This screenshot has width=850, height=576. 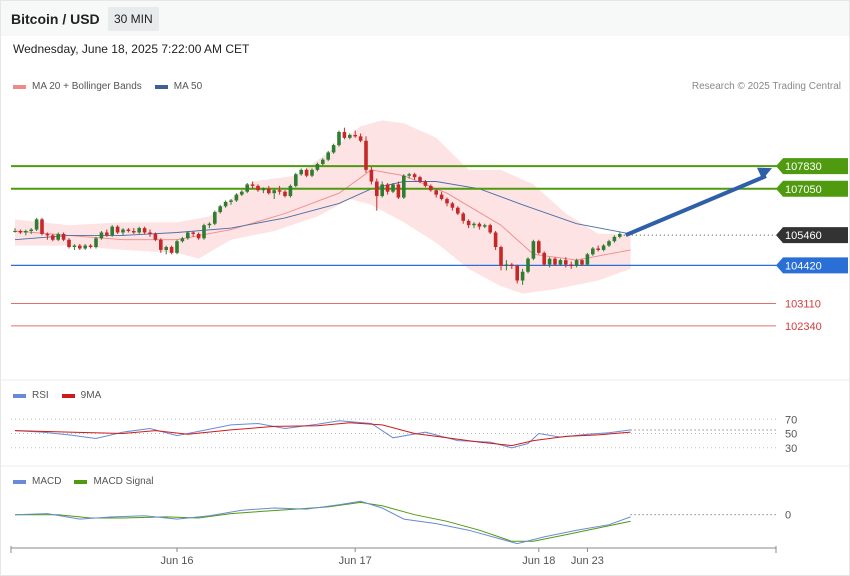 I want to click on level-label-104420: 104420, so click(x=803, y=266).